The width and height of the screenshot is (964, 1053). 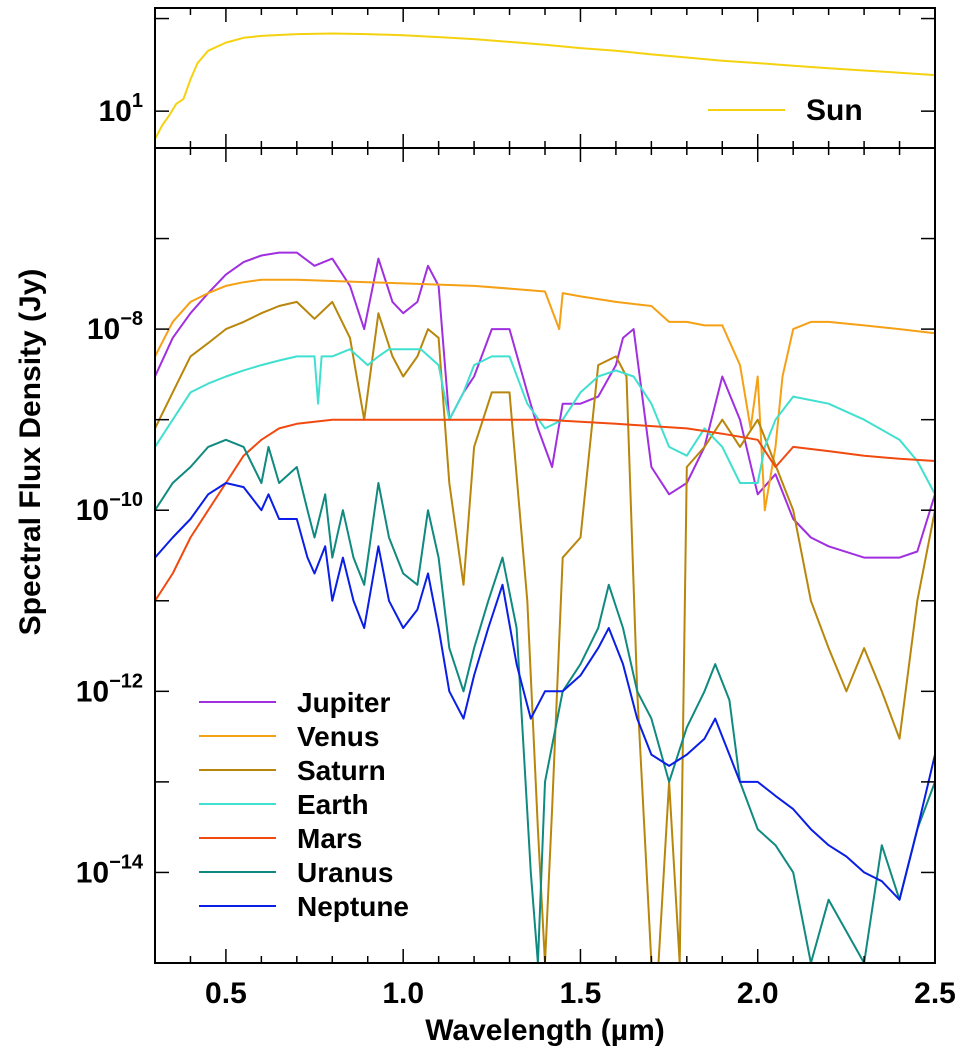 What do you see at coordinates (935, 993) in the screenshot?
I see `x-tick-label: 2.5` at bounding box center [935, 993].